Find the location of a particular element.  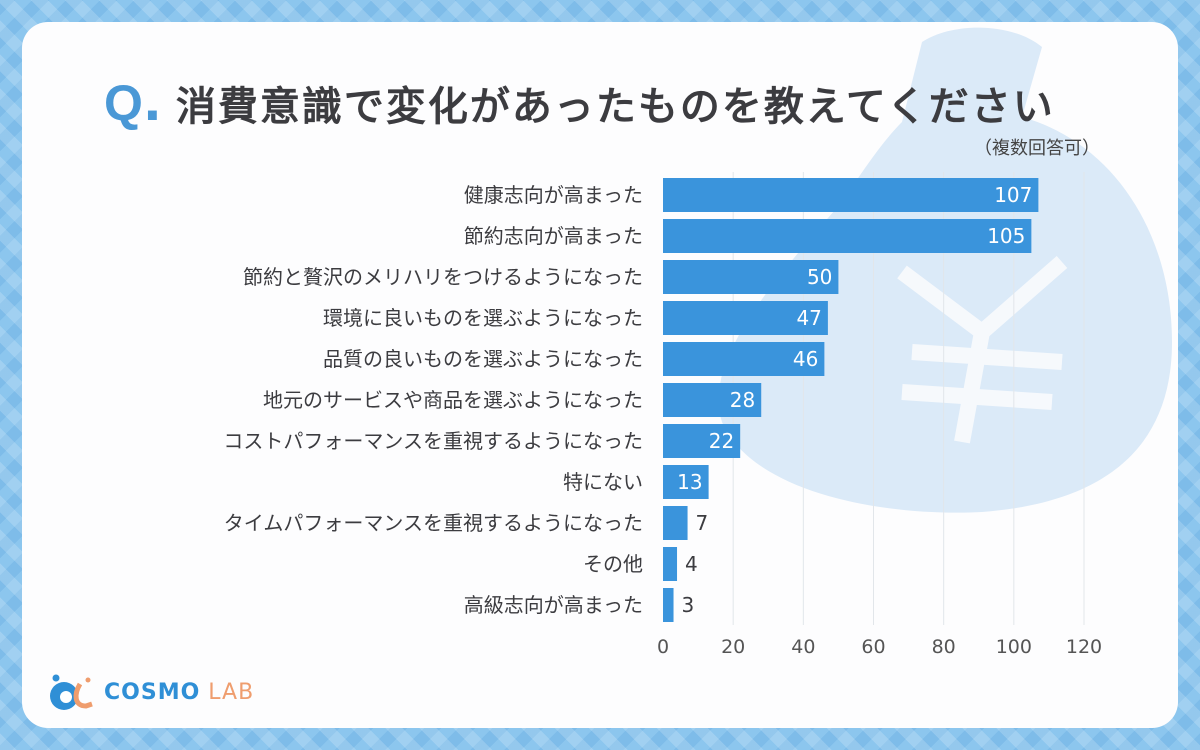

category-label: 節約志向が高まった is located at coordinates (553, 236).